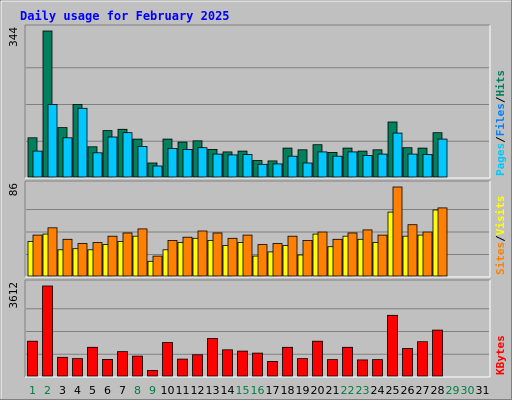 Image resolution: width=512 pixels, height=400 pixels. What do you see at coordinates (13, 37) in the screenshot?
I see `y-max-label: 344` at bounding box center [13, 37].